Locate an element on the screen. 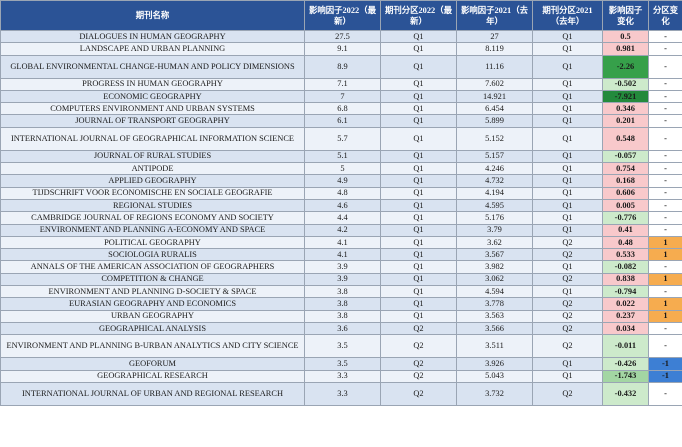 The image size is (682, 447). if-2022-cell: 4.1 is located at coordinates (342, 242).